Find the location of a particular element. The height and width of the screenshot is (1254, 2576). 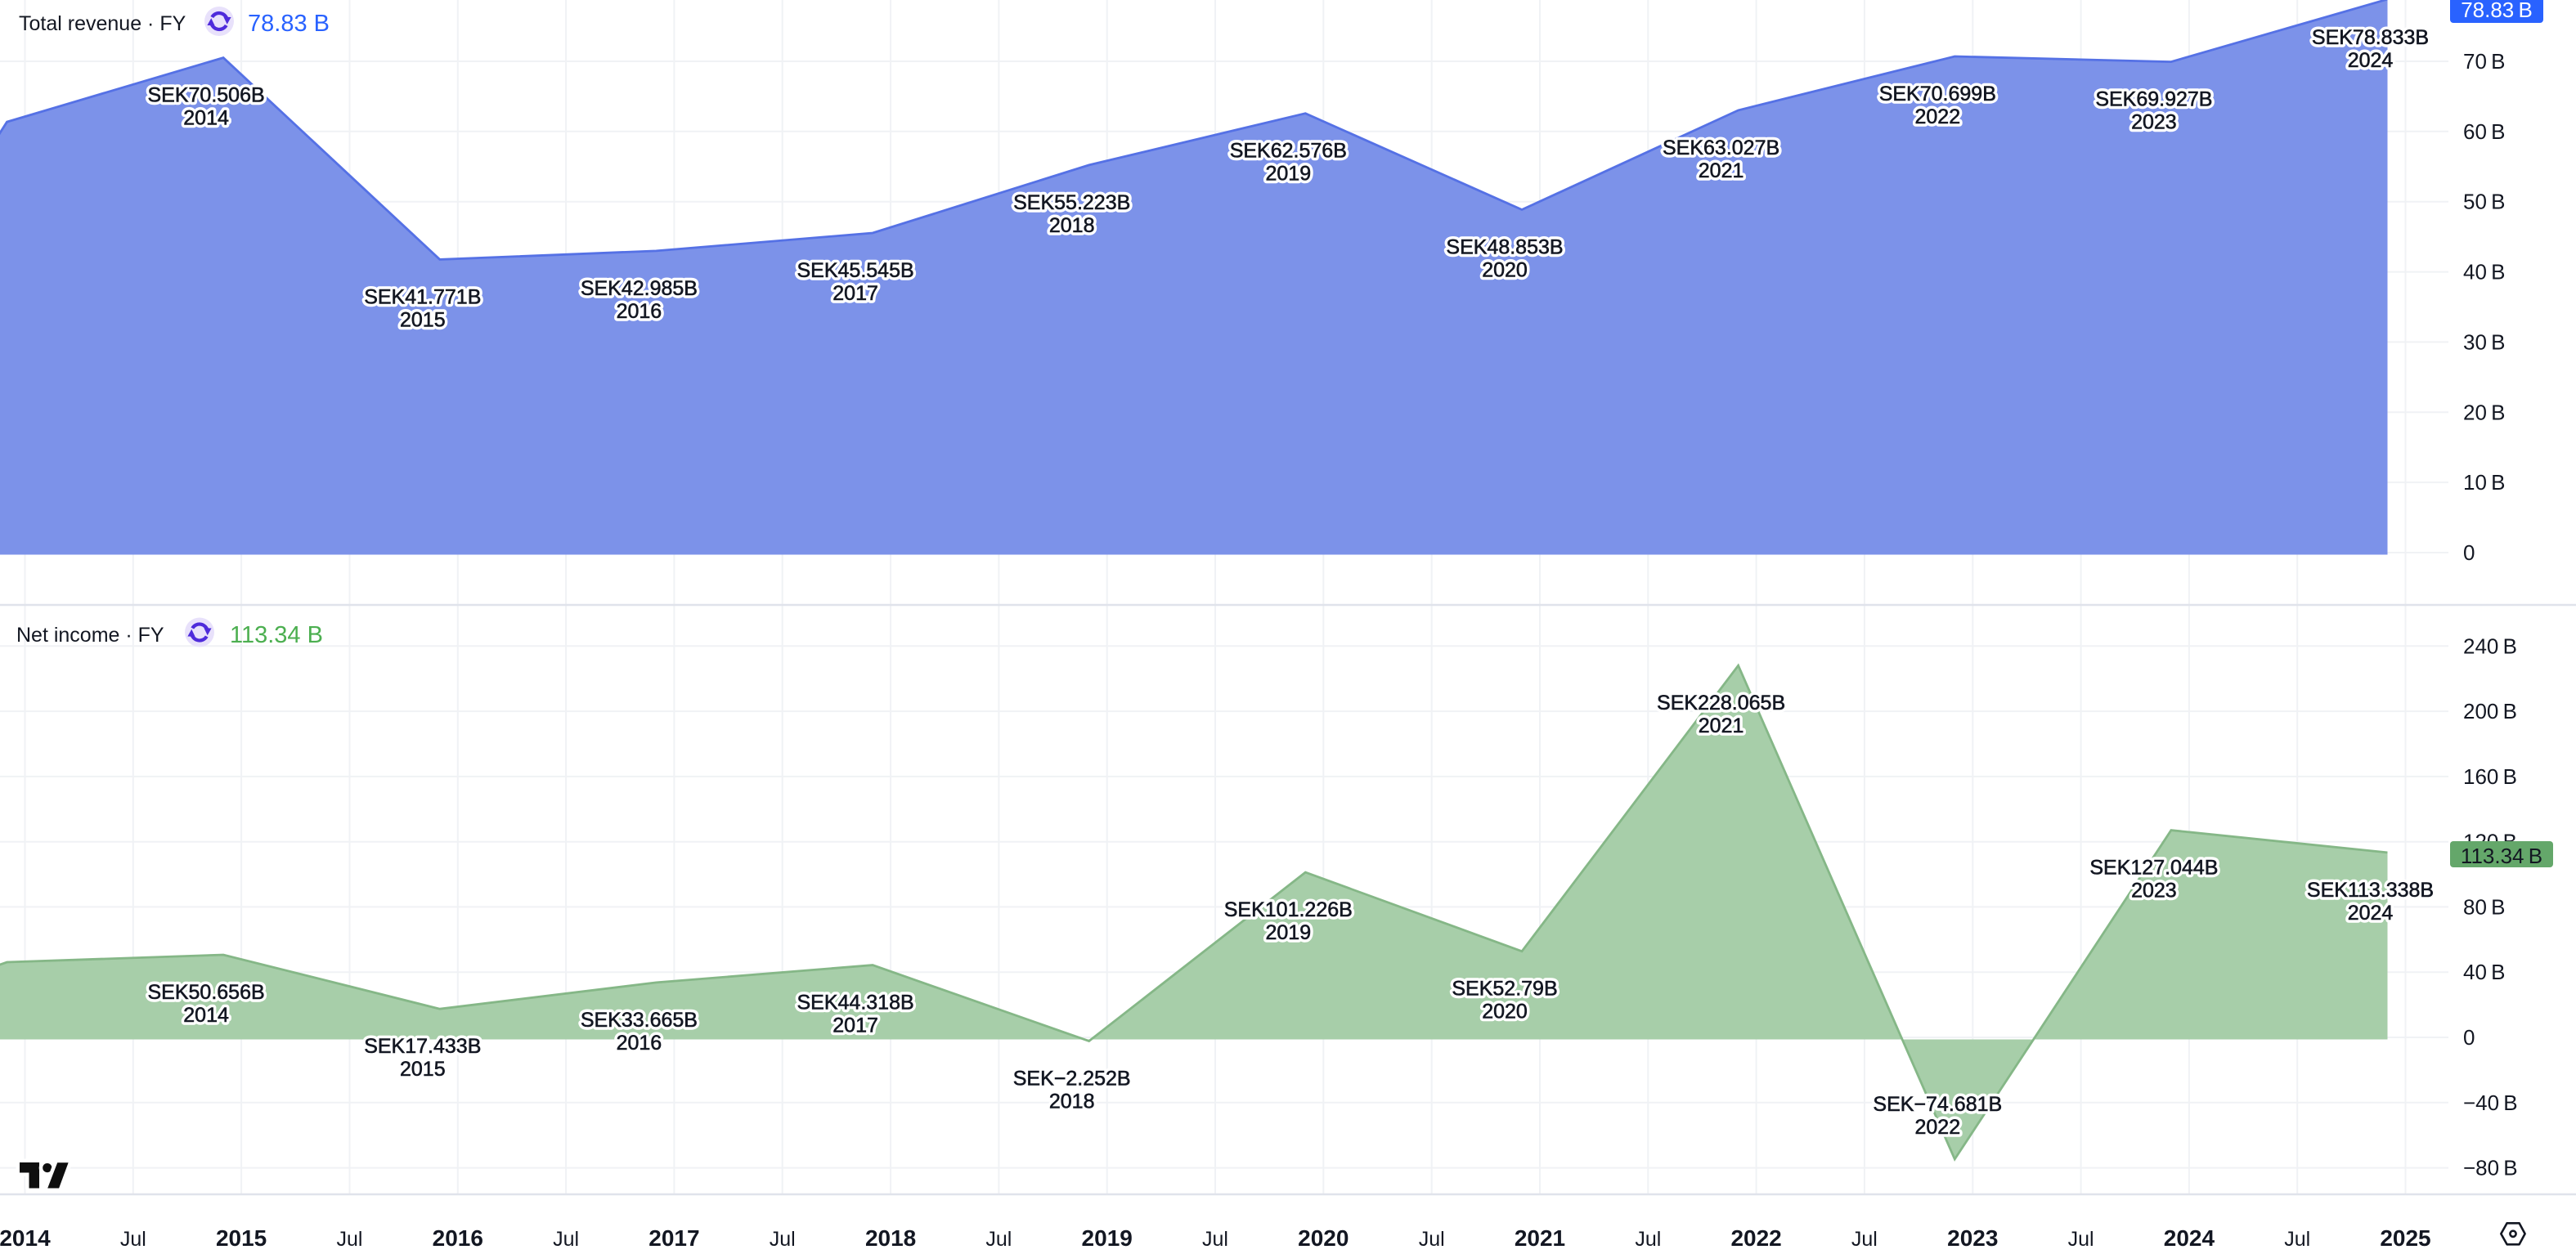

svg-text: −80 B is located at coordinates (2490, 1168).